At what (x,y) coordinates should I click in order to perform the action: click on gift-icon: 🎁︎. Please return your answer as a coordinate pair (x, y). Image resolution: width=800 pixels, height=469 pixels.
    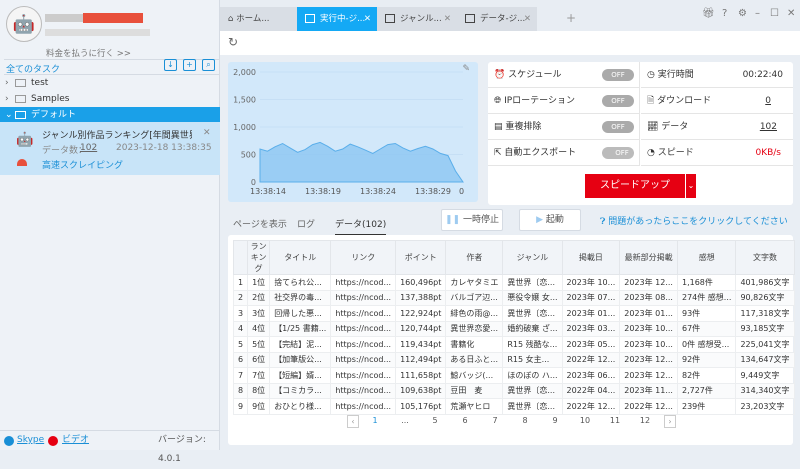
    Looking at the image, I should click on (708, 13).